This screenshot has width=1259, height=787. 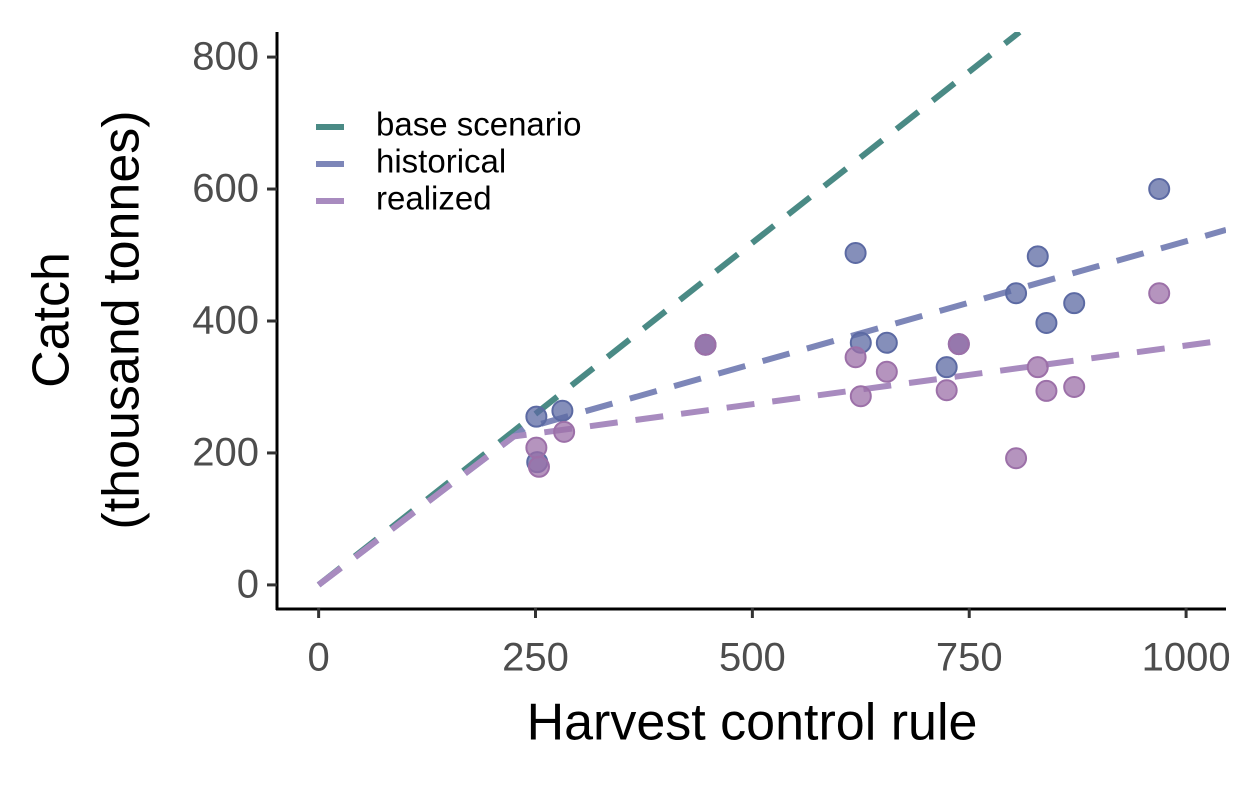 What do you see at coordinates (225, 57) in the screenshot?
I see `y-tick-label: 800` at bounding box center [225, 57].